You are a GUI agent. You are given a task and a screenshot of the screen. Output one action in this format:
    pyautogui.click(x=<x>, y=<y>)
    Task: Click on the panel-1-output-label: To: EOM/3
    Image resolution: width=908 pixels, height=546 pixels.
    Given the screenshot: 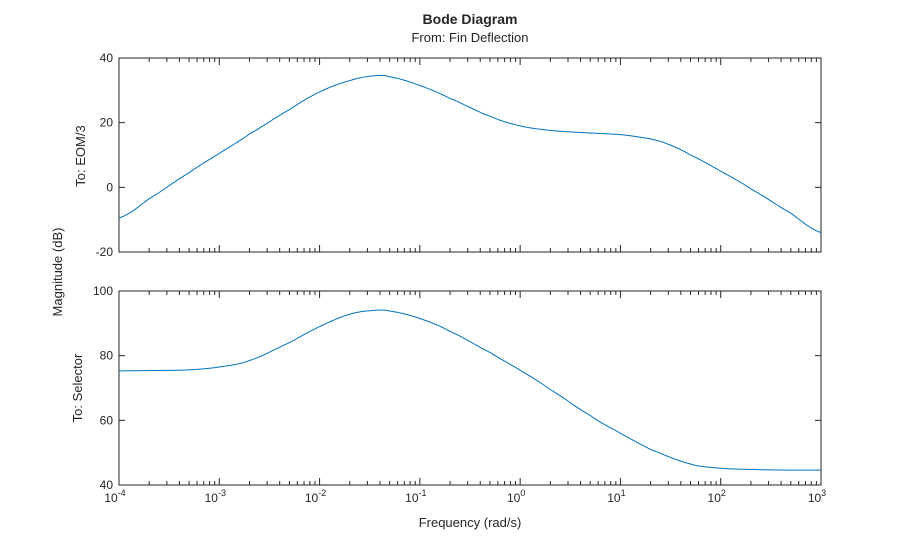 What is the action you would take?
    pyautogui.click(x=80, y=155)
    